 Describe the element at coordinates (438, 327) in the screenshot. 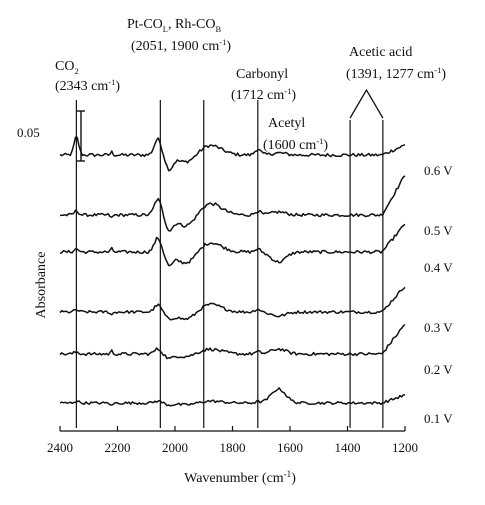

I see `potential-label: 0.3 V` at that location.